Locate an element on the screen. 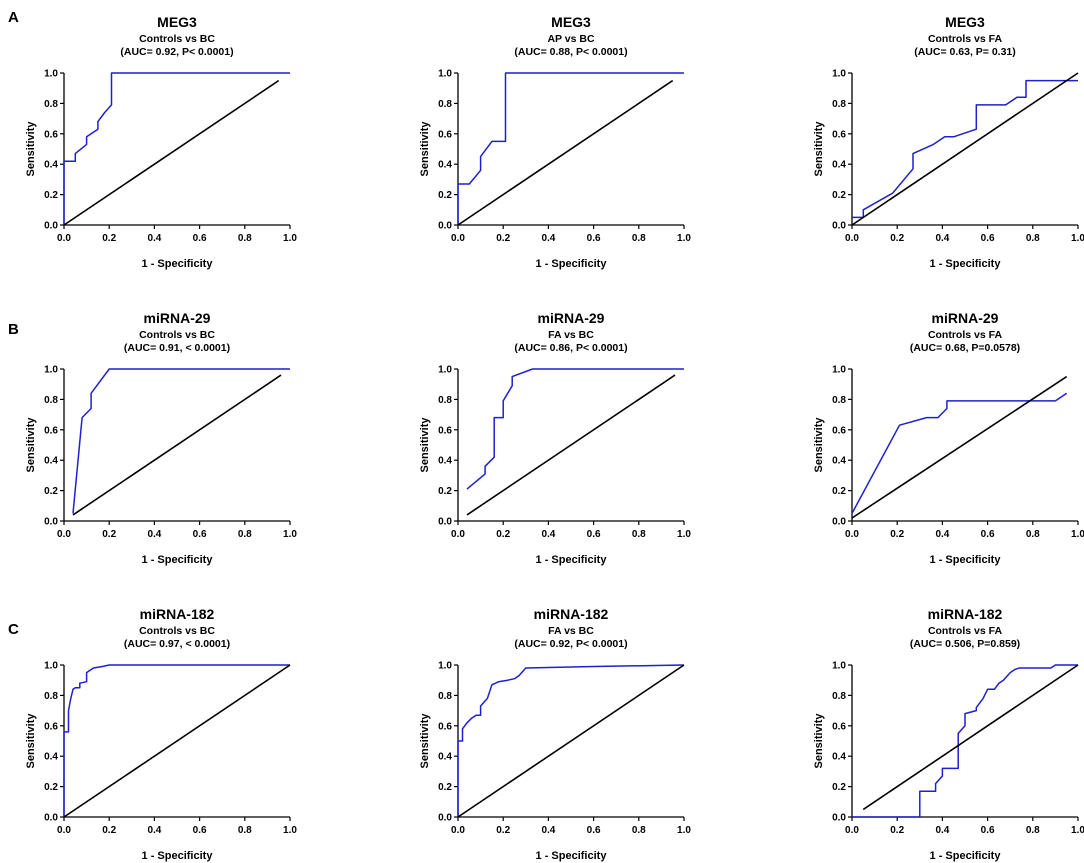 This screenshot has width=1084, height=863. chart-annotation: (AUC= 0.92, P< 0.0001) is located at coordinates (176, 52).